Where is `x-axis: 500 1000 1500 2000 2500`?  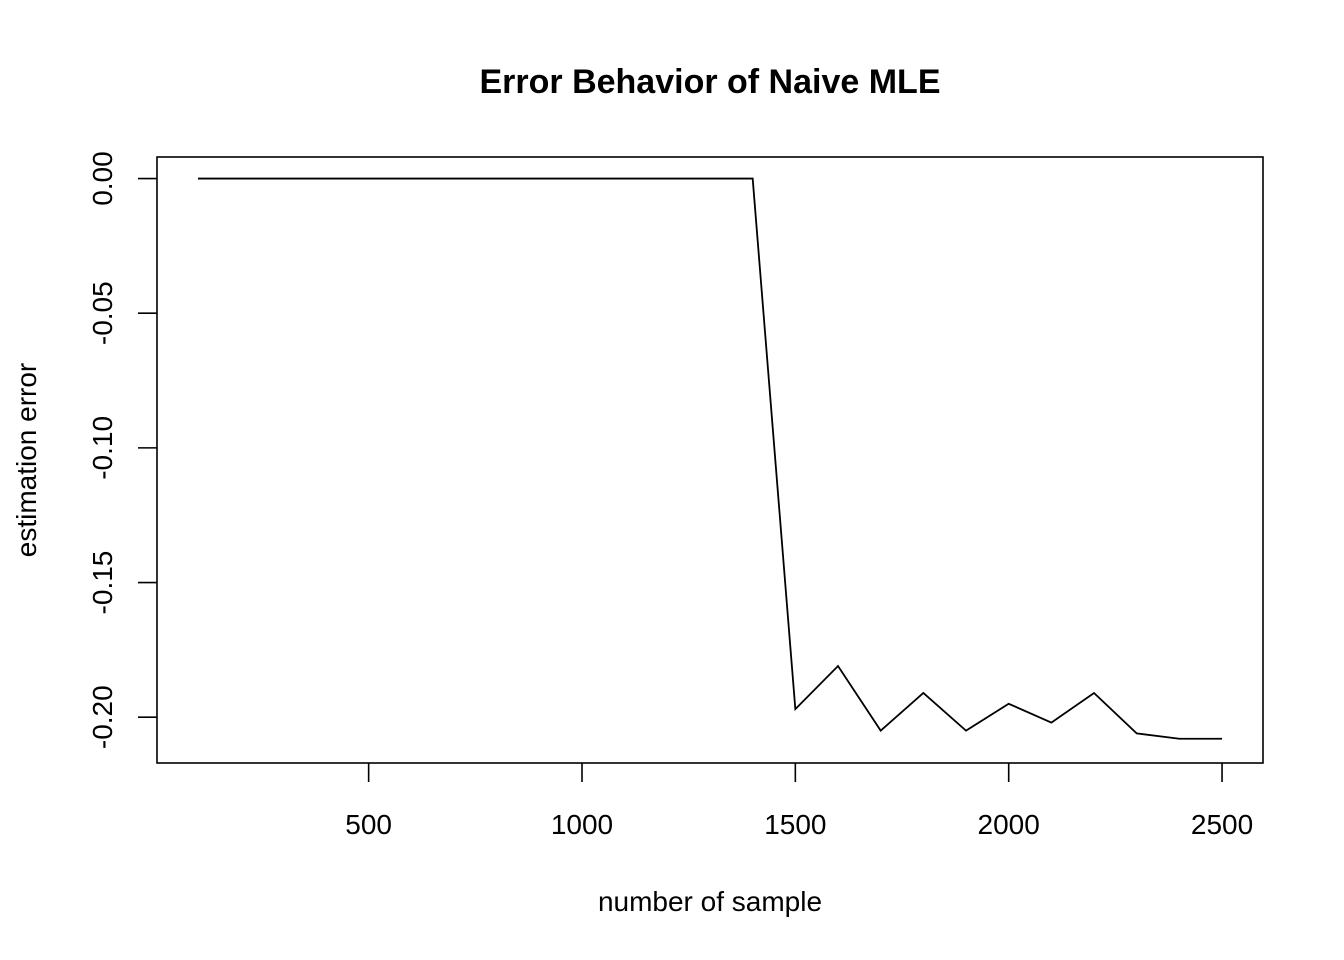 x-axis: 500 1000 1500 2000 2500 is located at coordinates (799, 801).